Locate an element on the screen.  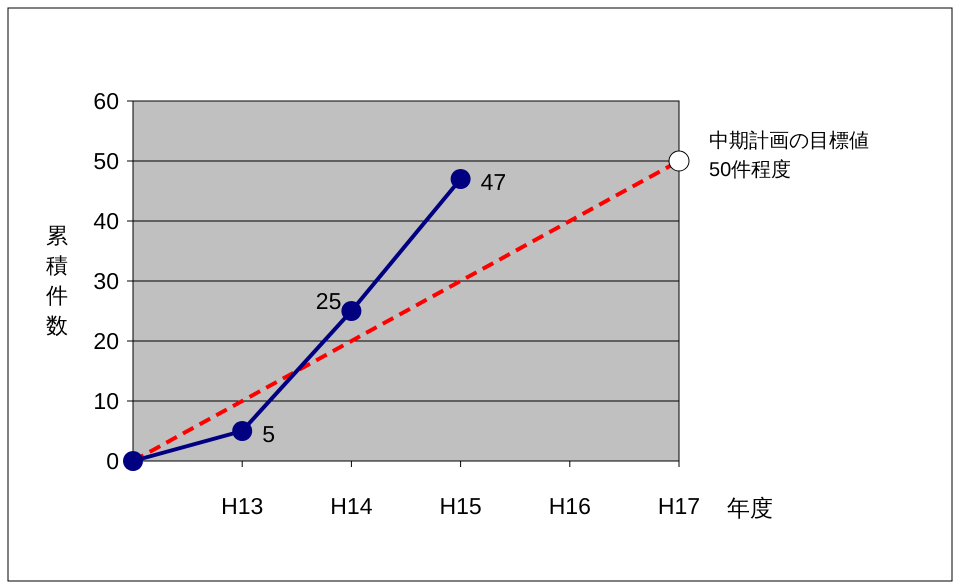
y-tick-label: 10 is located at coordinates (106, 401).